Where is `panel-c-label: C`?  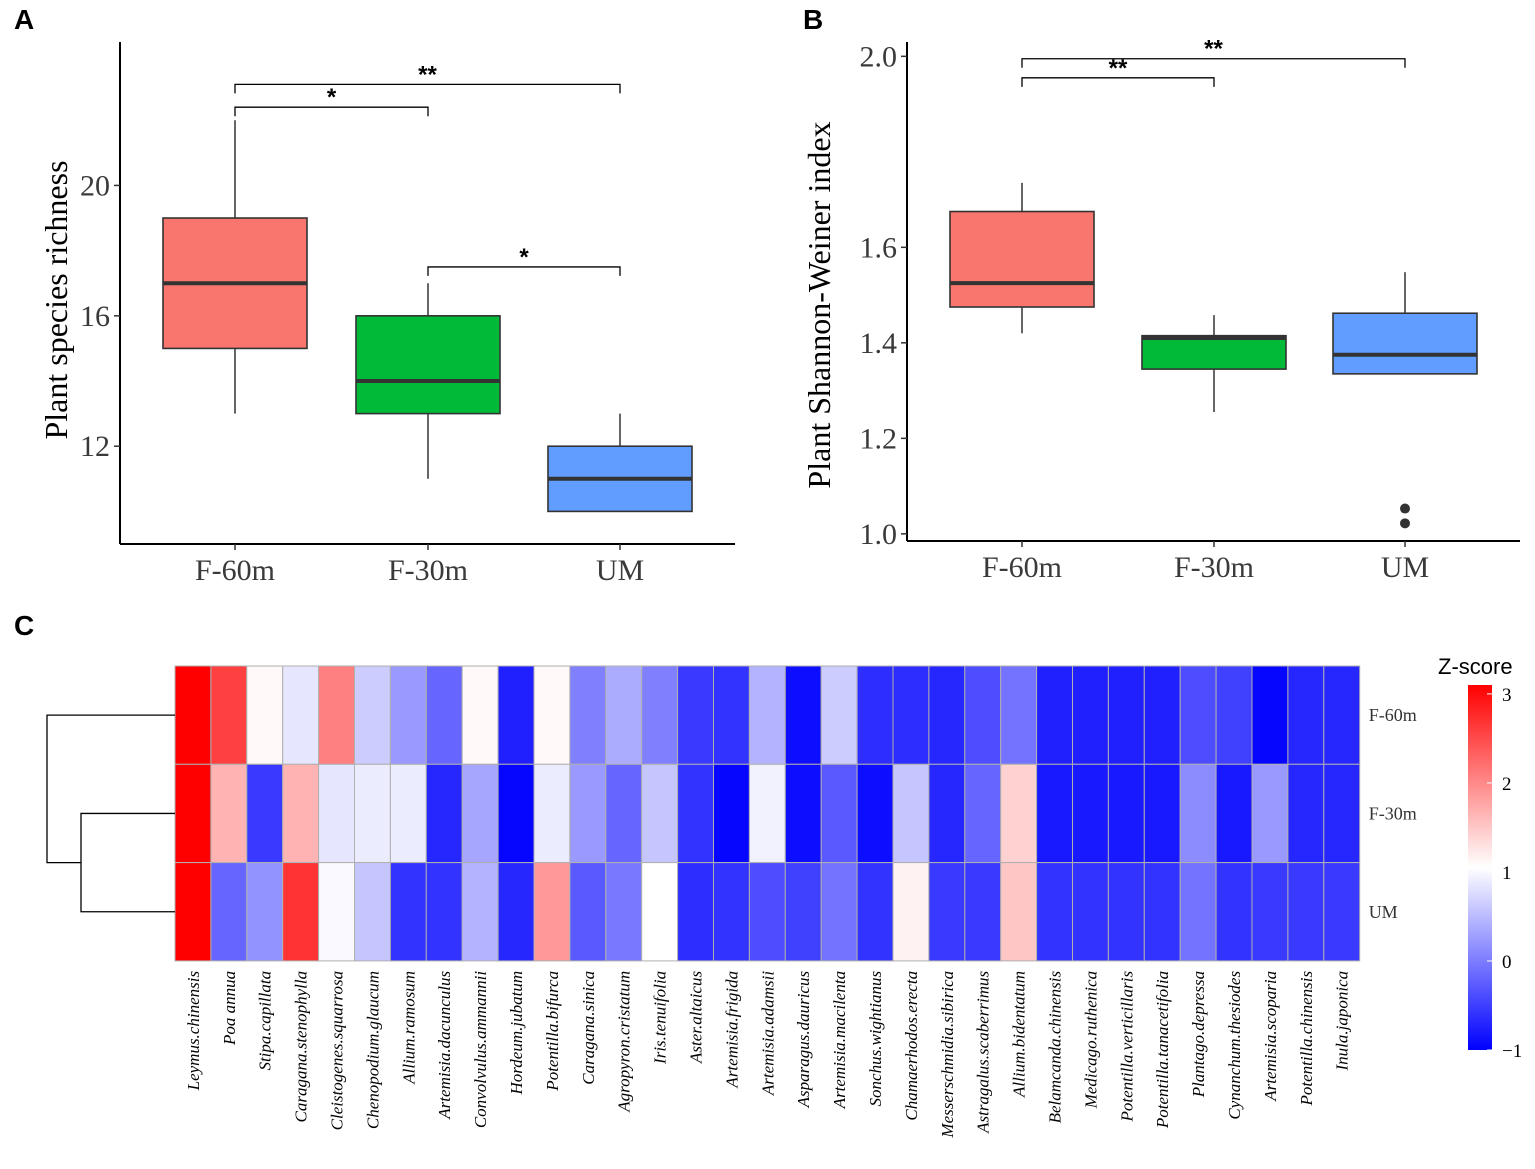
panel-c-label: C is located at coordinates (24, 625).